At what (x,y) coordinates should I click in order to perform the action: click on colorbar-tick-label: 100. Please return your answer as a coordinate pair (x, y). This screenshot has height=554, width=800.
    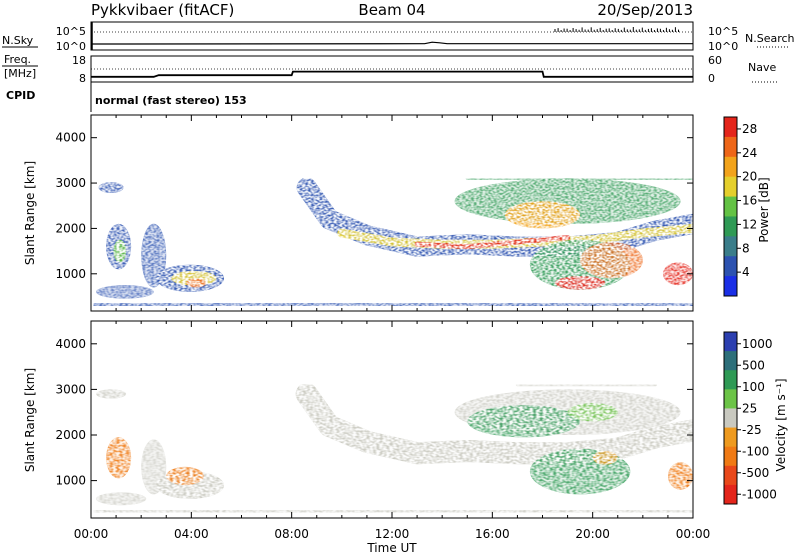
    Looking at the image, I should click on (753, 387).